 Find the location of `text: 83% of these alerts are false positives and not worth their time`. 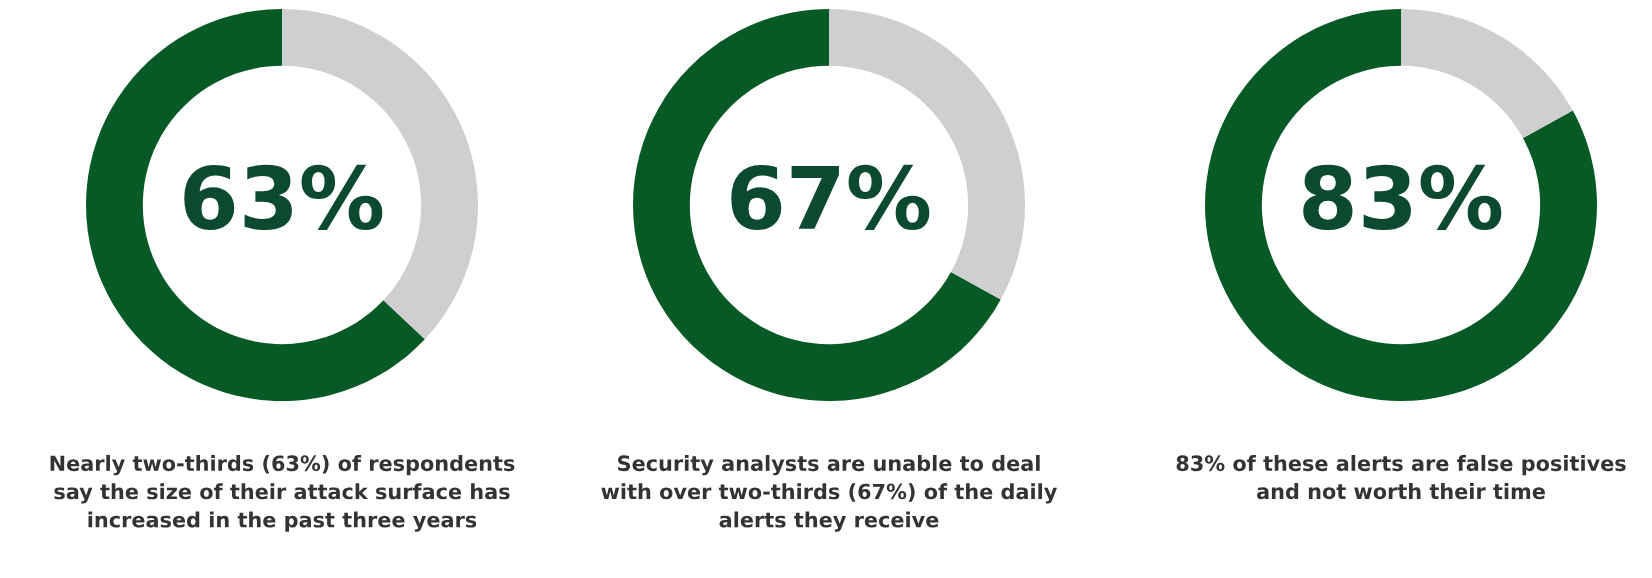

text: 83% of these alerts are false positives and not worth their time is located at coordinates (1401, 477).